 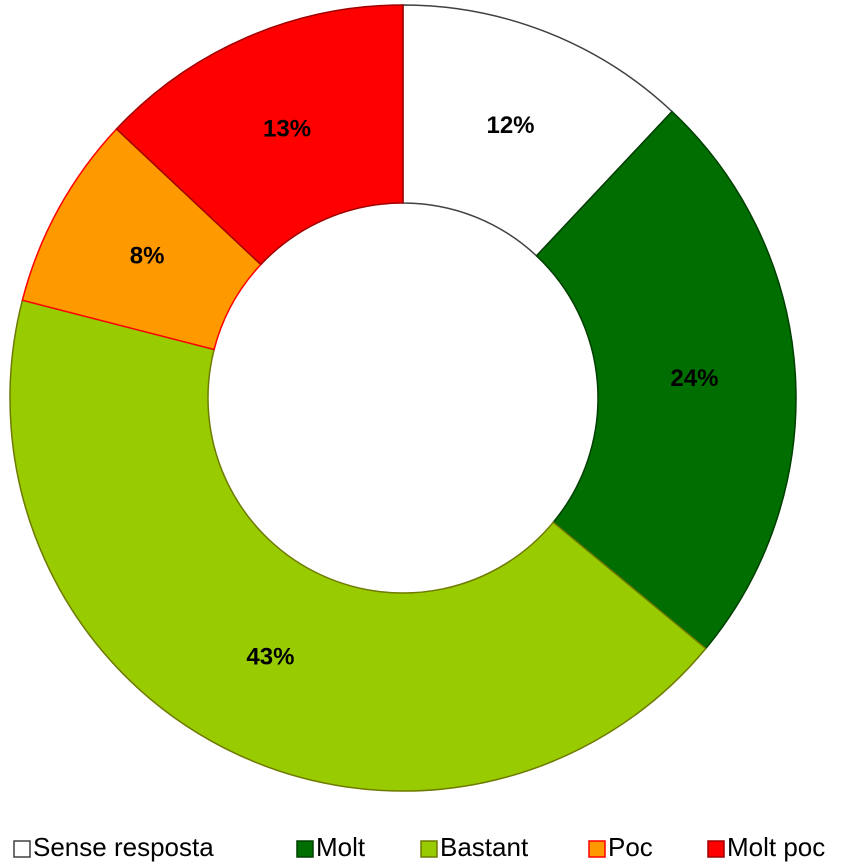 I want to click on data-label: 8%, so click(x=147, y=256).